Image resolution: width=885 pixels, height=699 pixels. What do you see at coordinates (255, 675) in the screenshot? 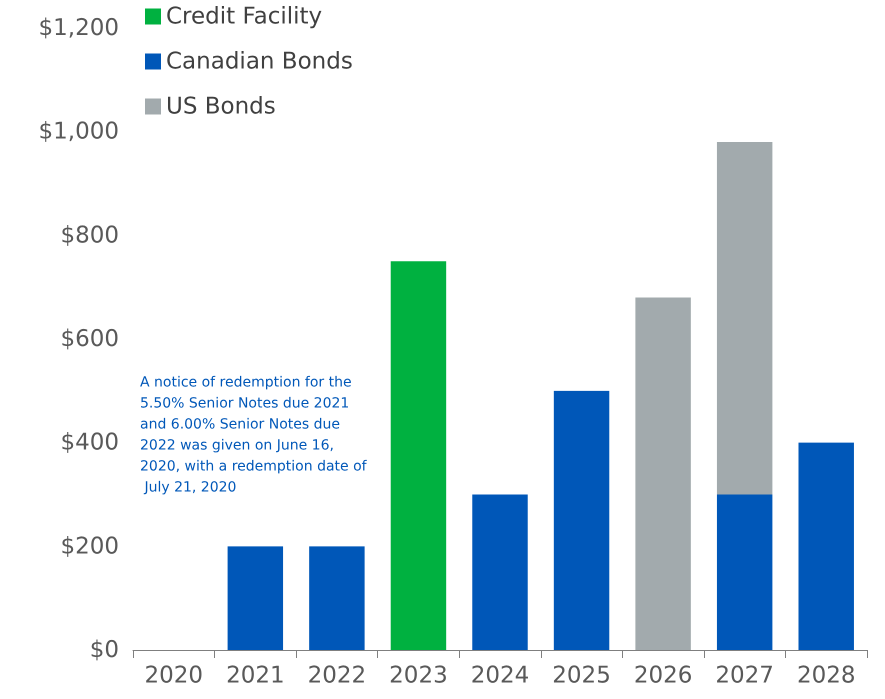
I see `x-tick-label: 2021` at bounding box center [255, 675].